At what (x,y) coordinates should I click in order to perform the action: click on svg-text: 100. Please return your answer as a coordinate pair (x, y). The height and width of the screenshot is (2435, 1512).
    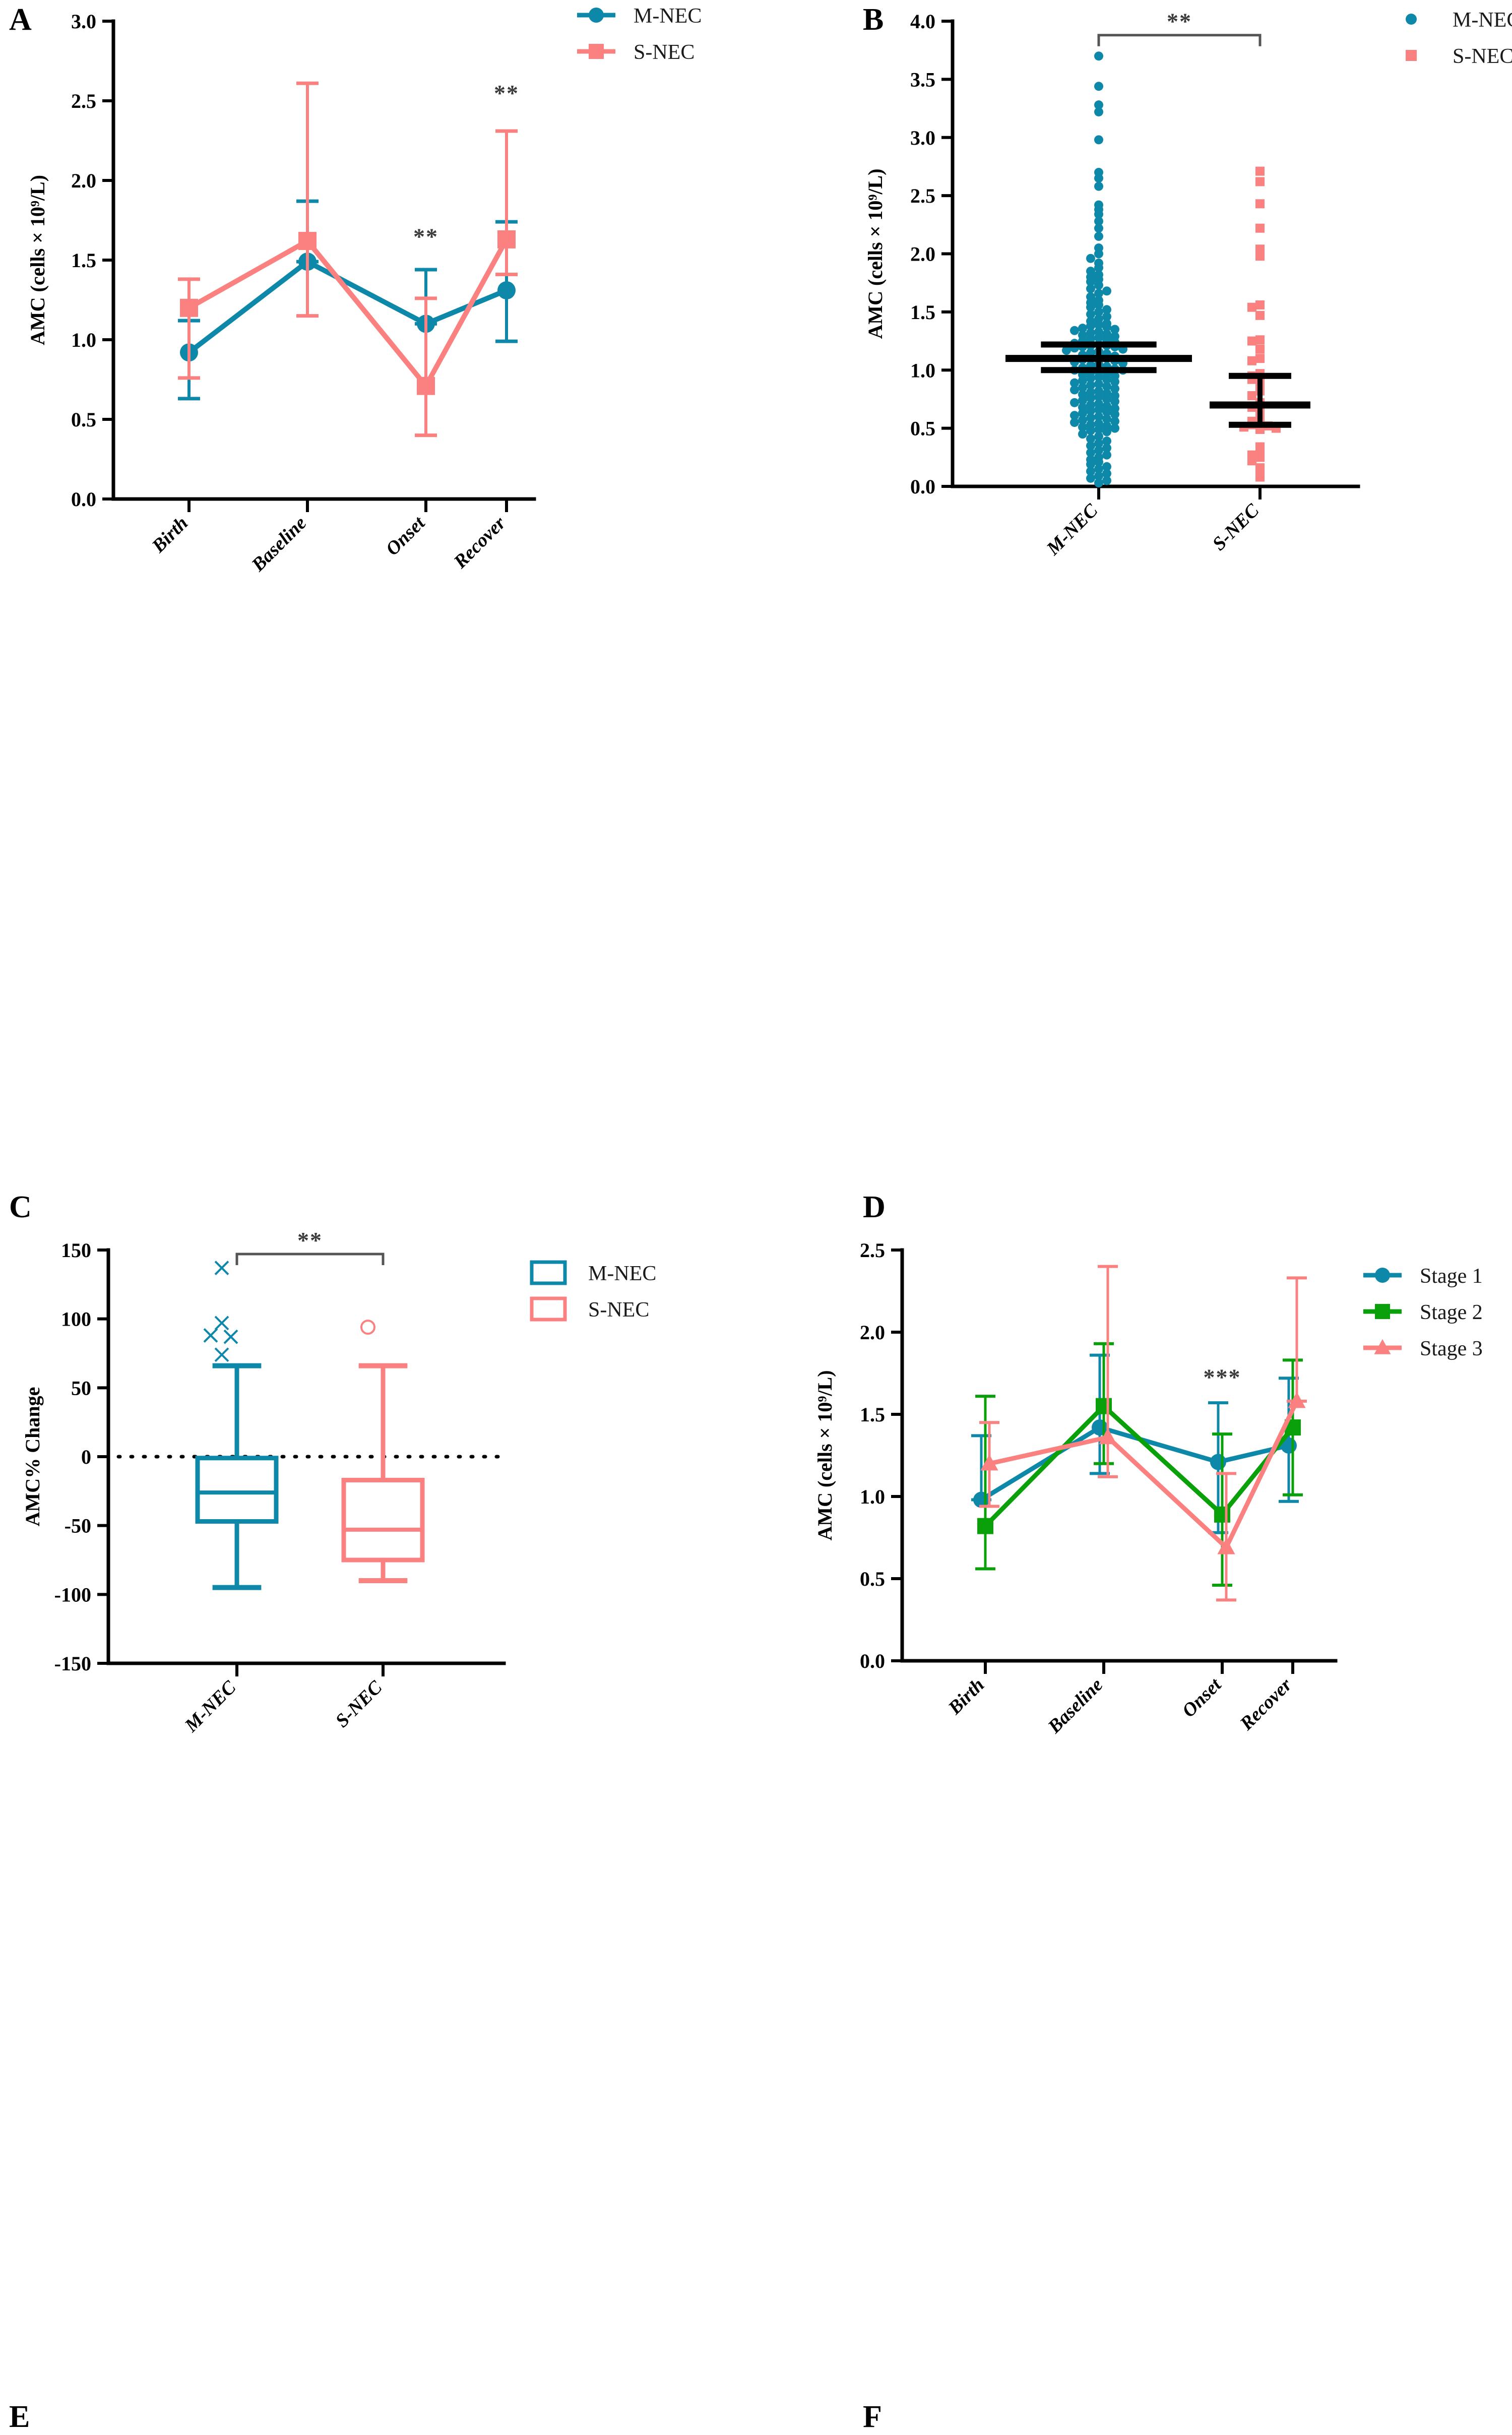
    Looking at the image, I should click on (76, 1320).